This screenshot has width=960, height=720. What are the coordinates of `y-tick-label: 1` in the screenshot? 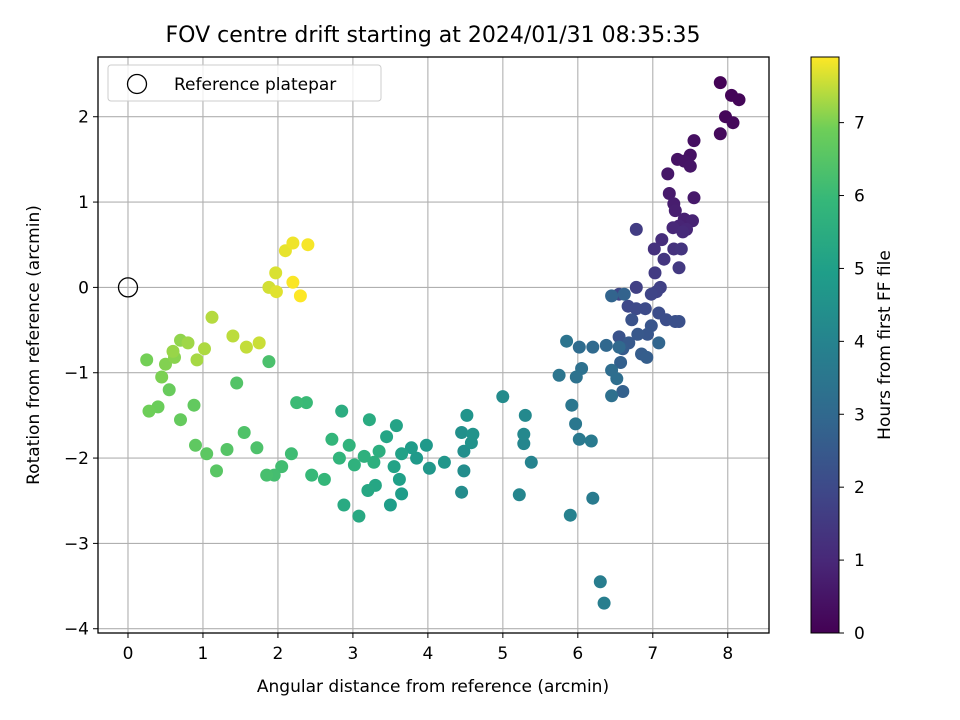 It's located at (83, 203).